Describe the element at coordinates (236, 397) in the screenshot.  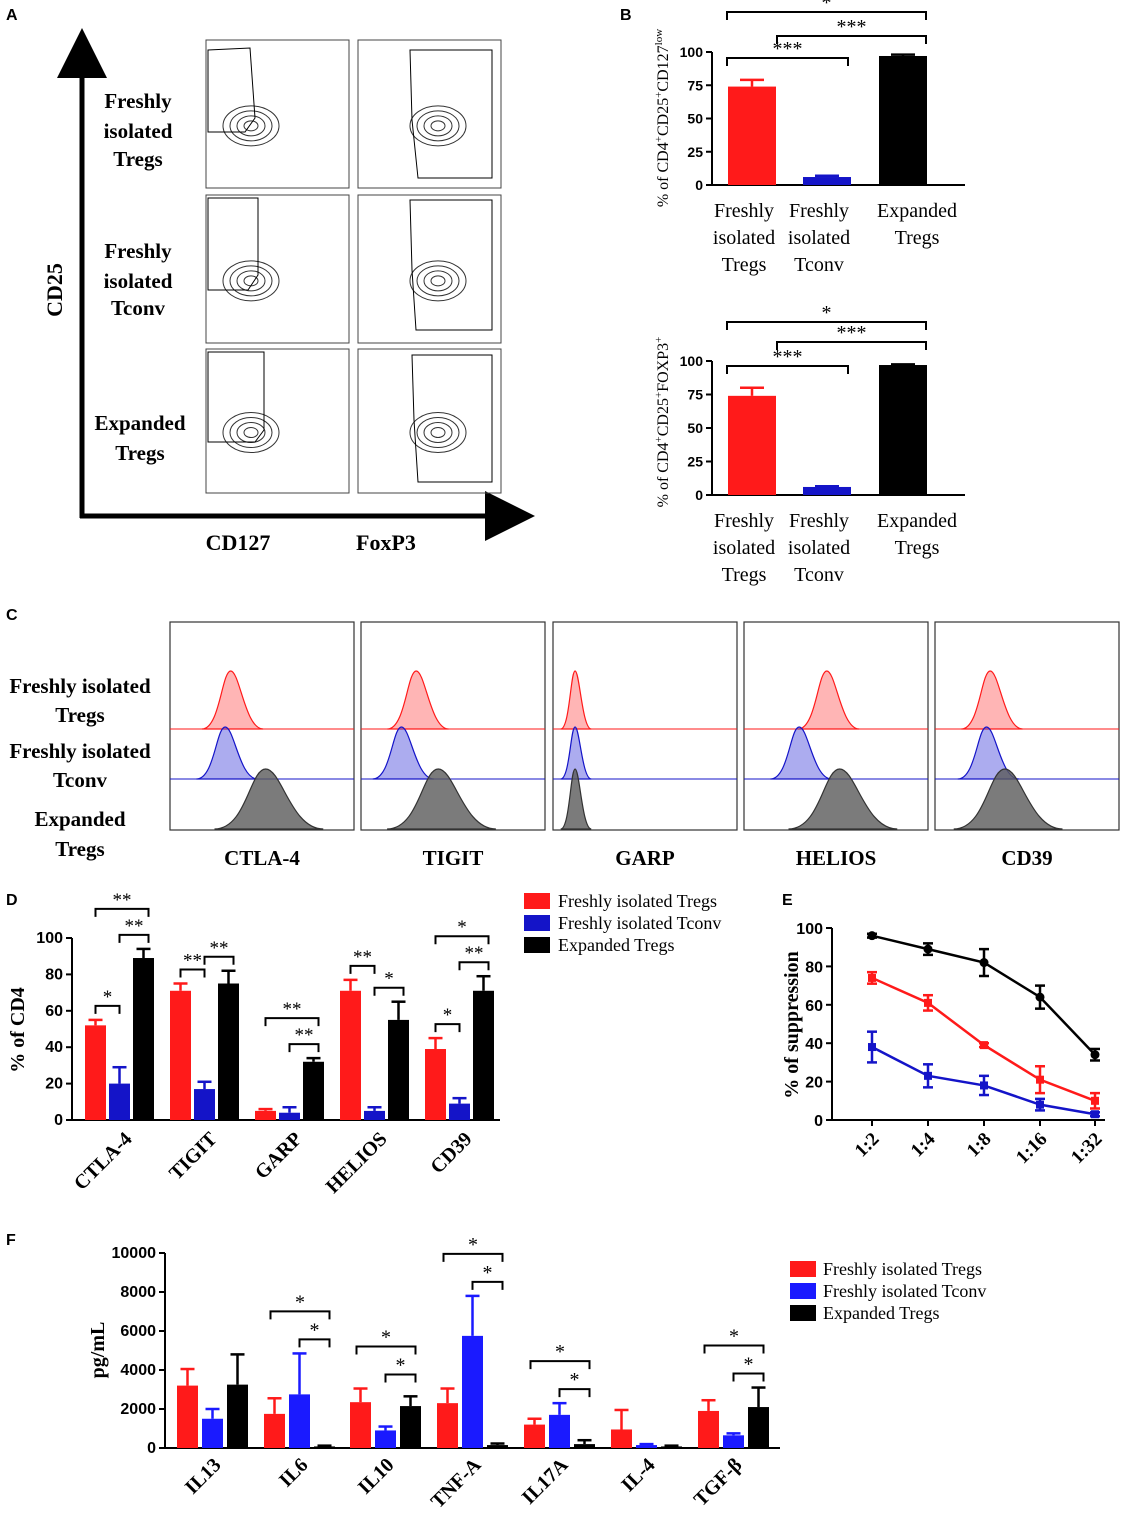
I see `flow-gate` at that location.